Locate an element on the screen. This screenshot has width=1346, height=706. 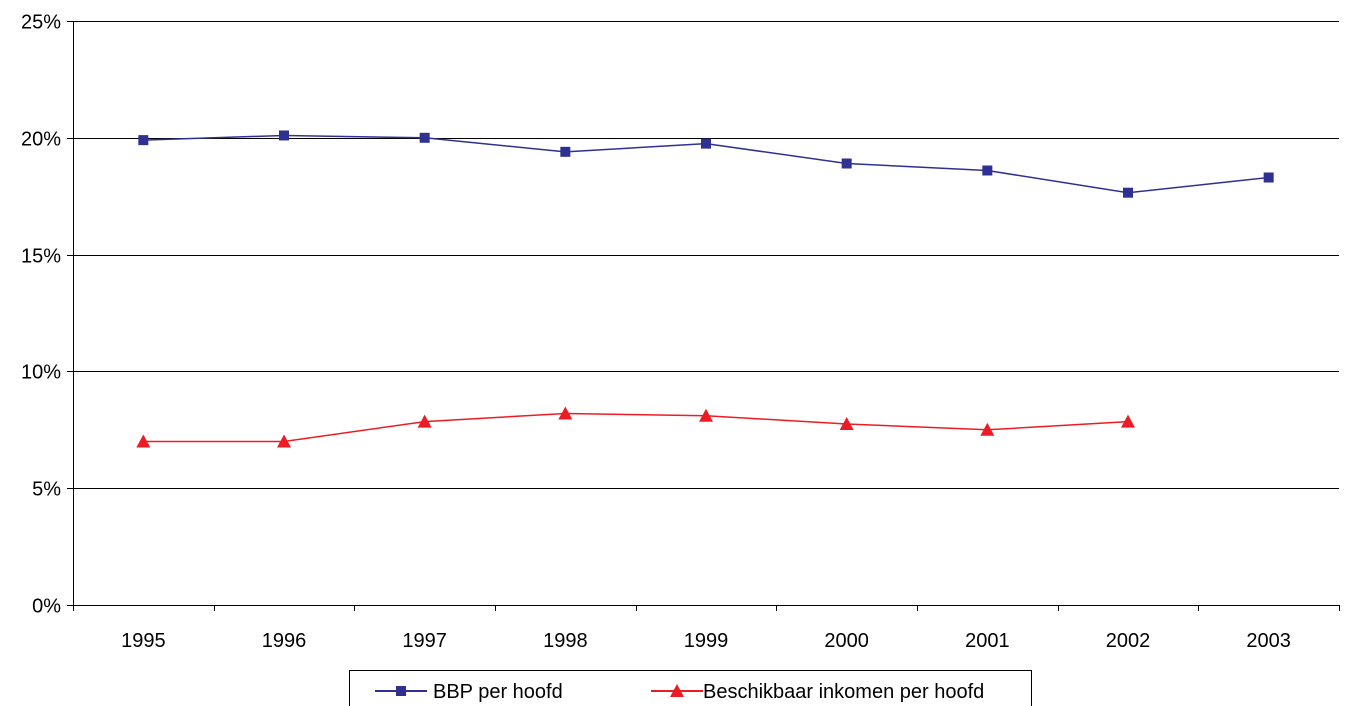
legend-item-1: BBP per hoofd is located at coordinates (469, 692).